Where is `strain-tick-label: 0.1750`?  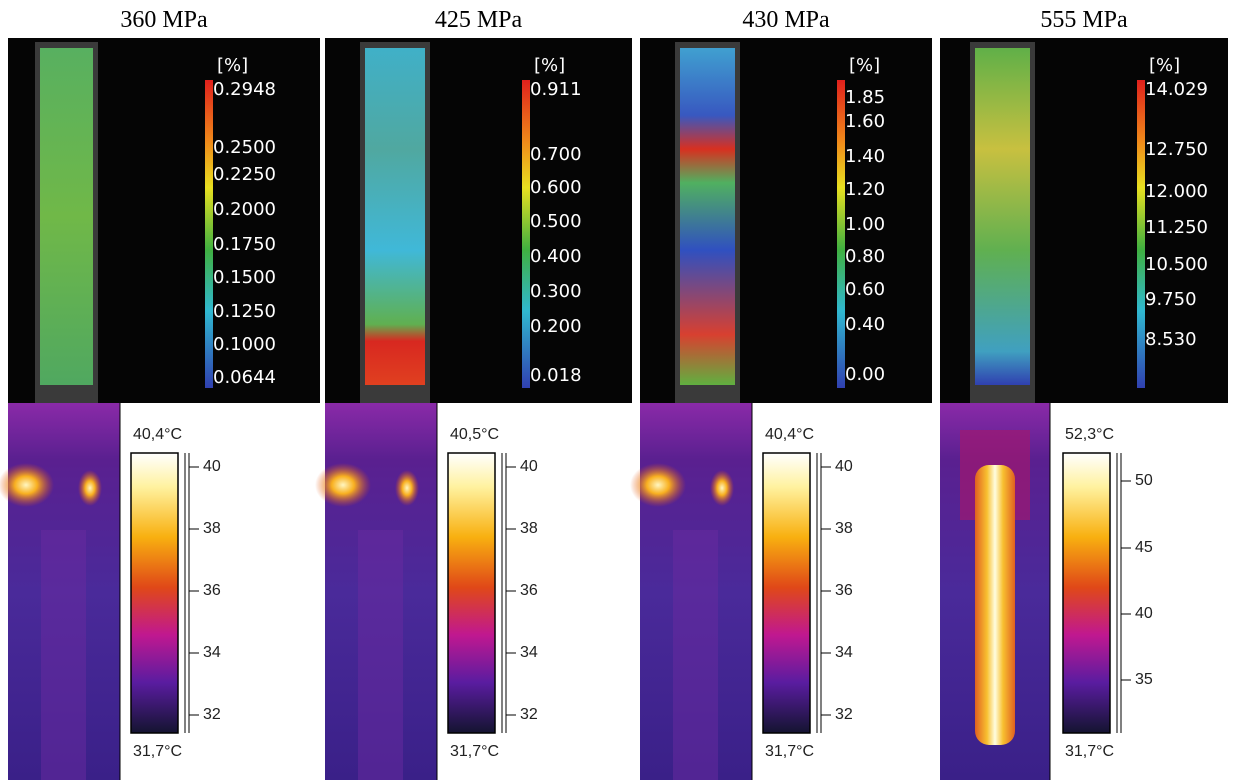 strain-tick-label: 0.1750 is located at coordinates (244, 244).